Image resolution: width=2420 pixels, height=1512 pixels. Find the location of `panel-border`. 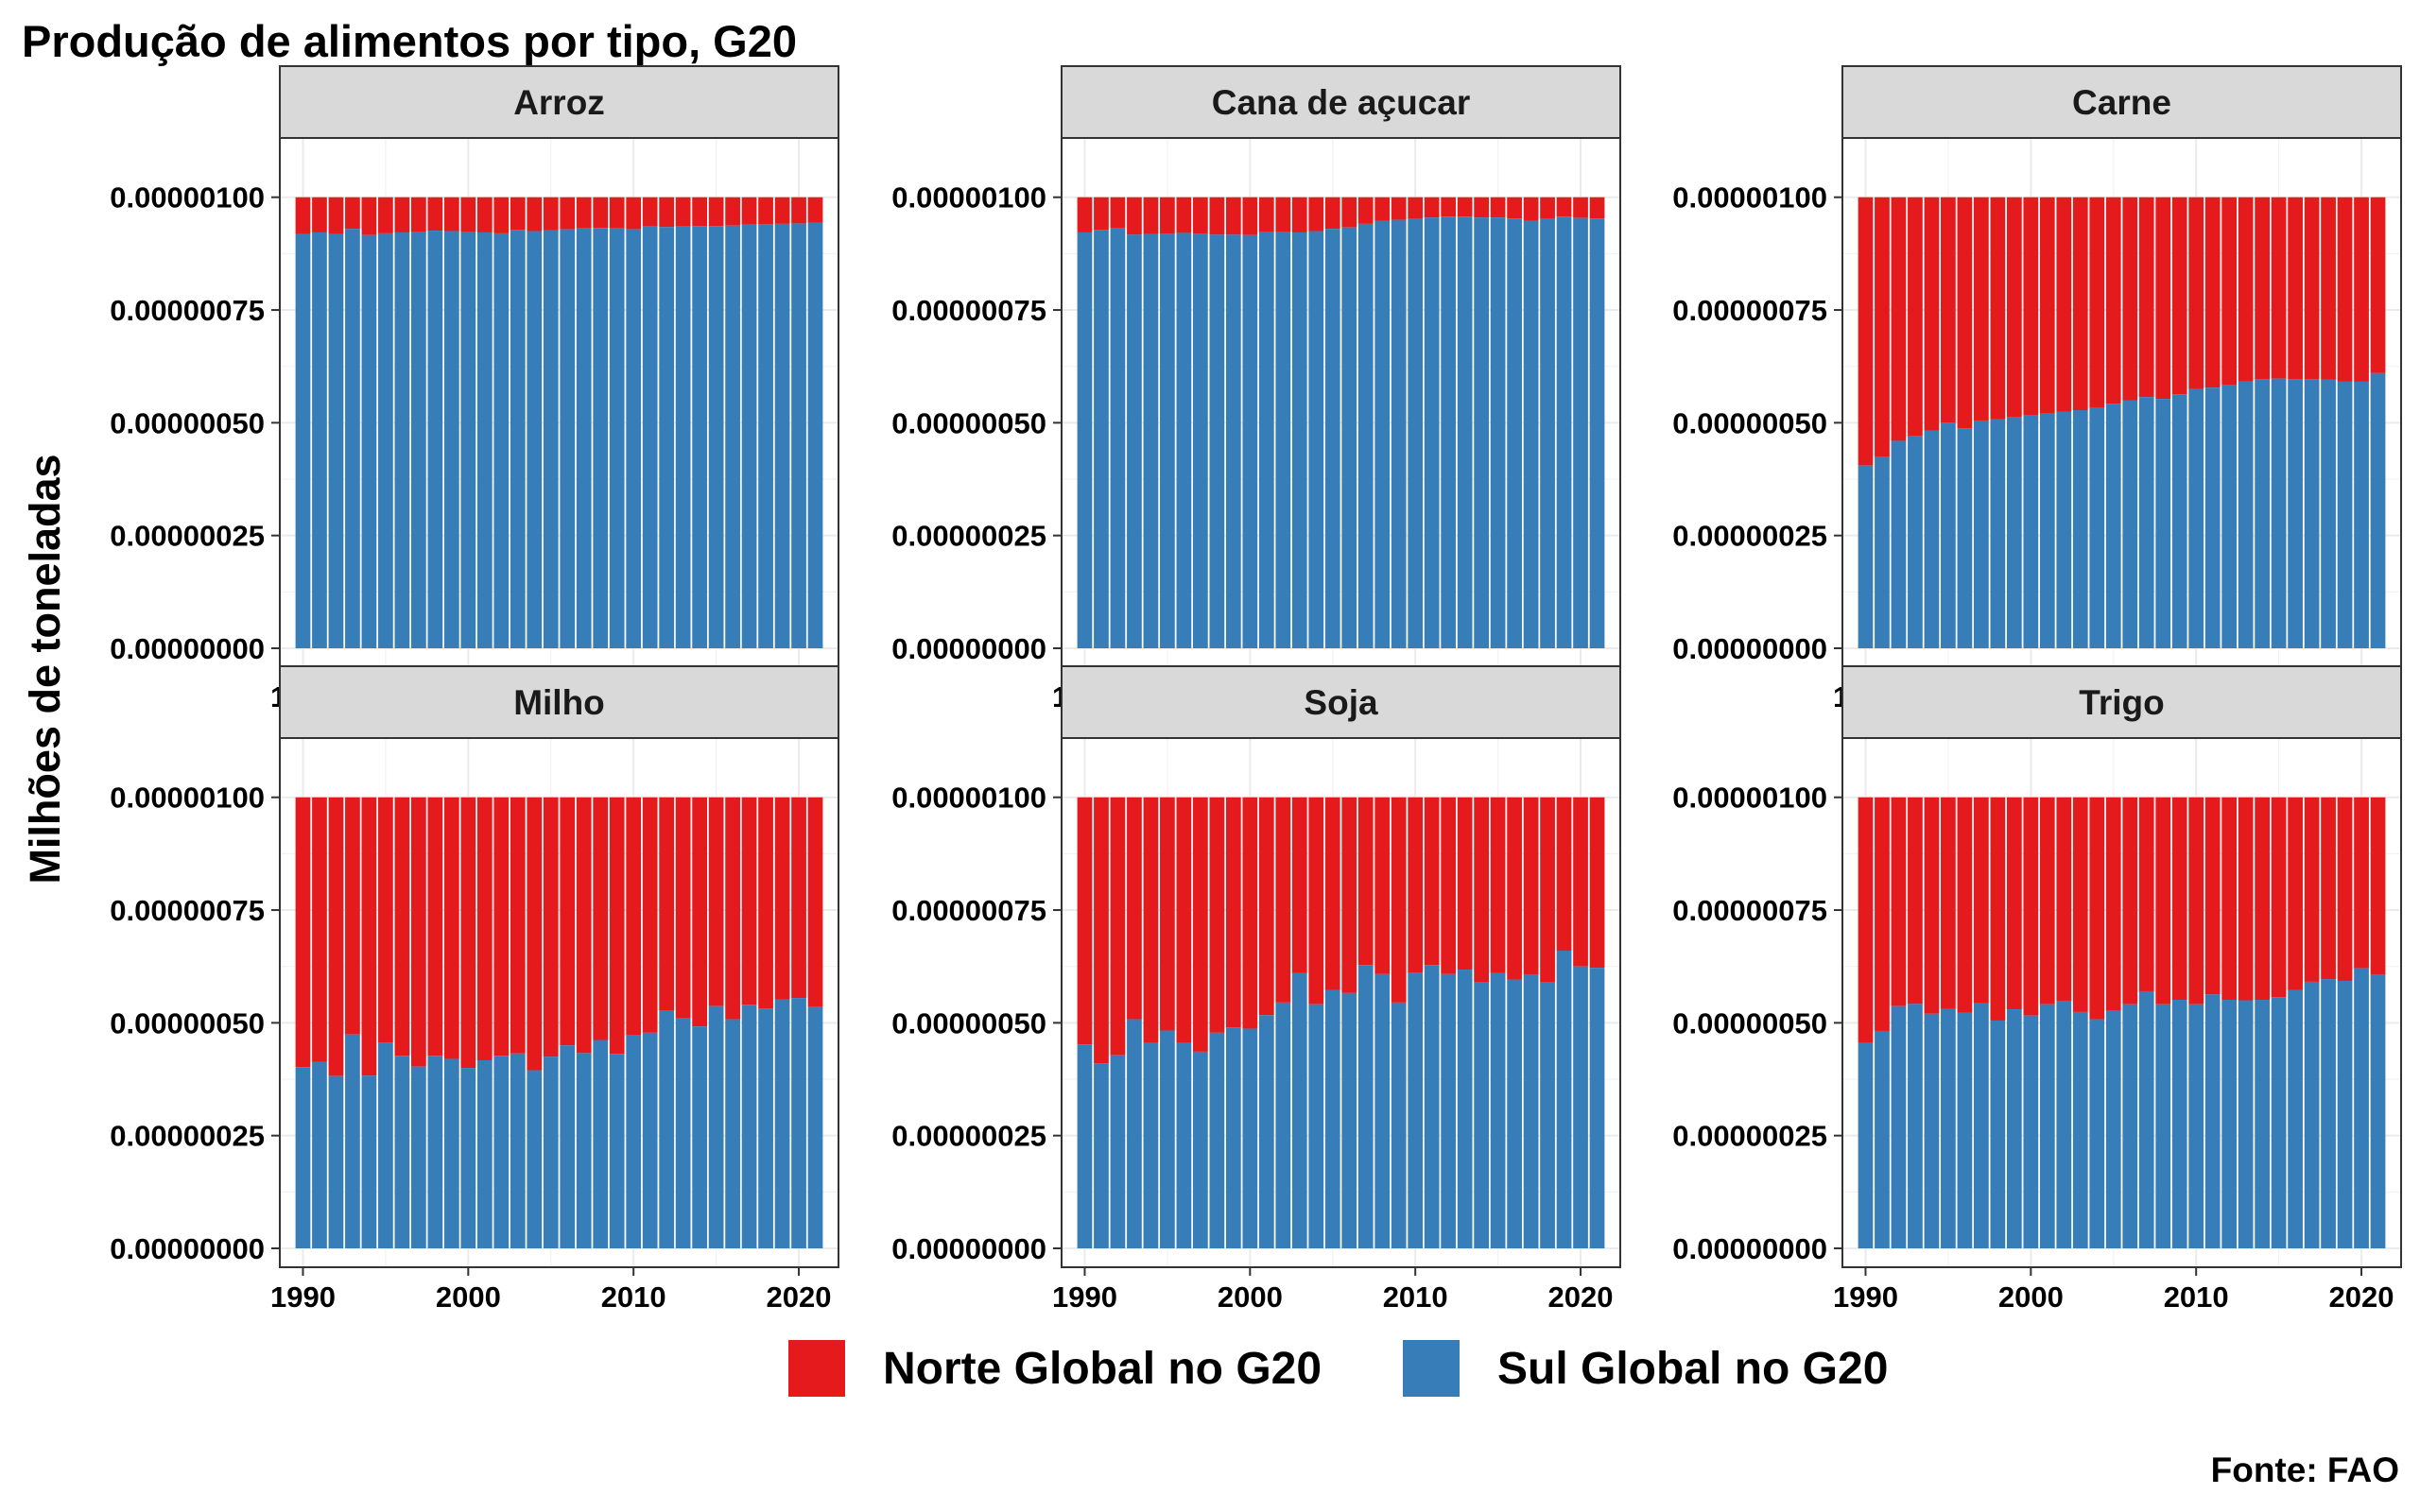

panel-border is located at coordinates (2121, 1002).